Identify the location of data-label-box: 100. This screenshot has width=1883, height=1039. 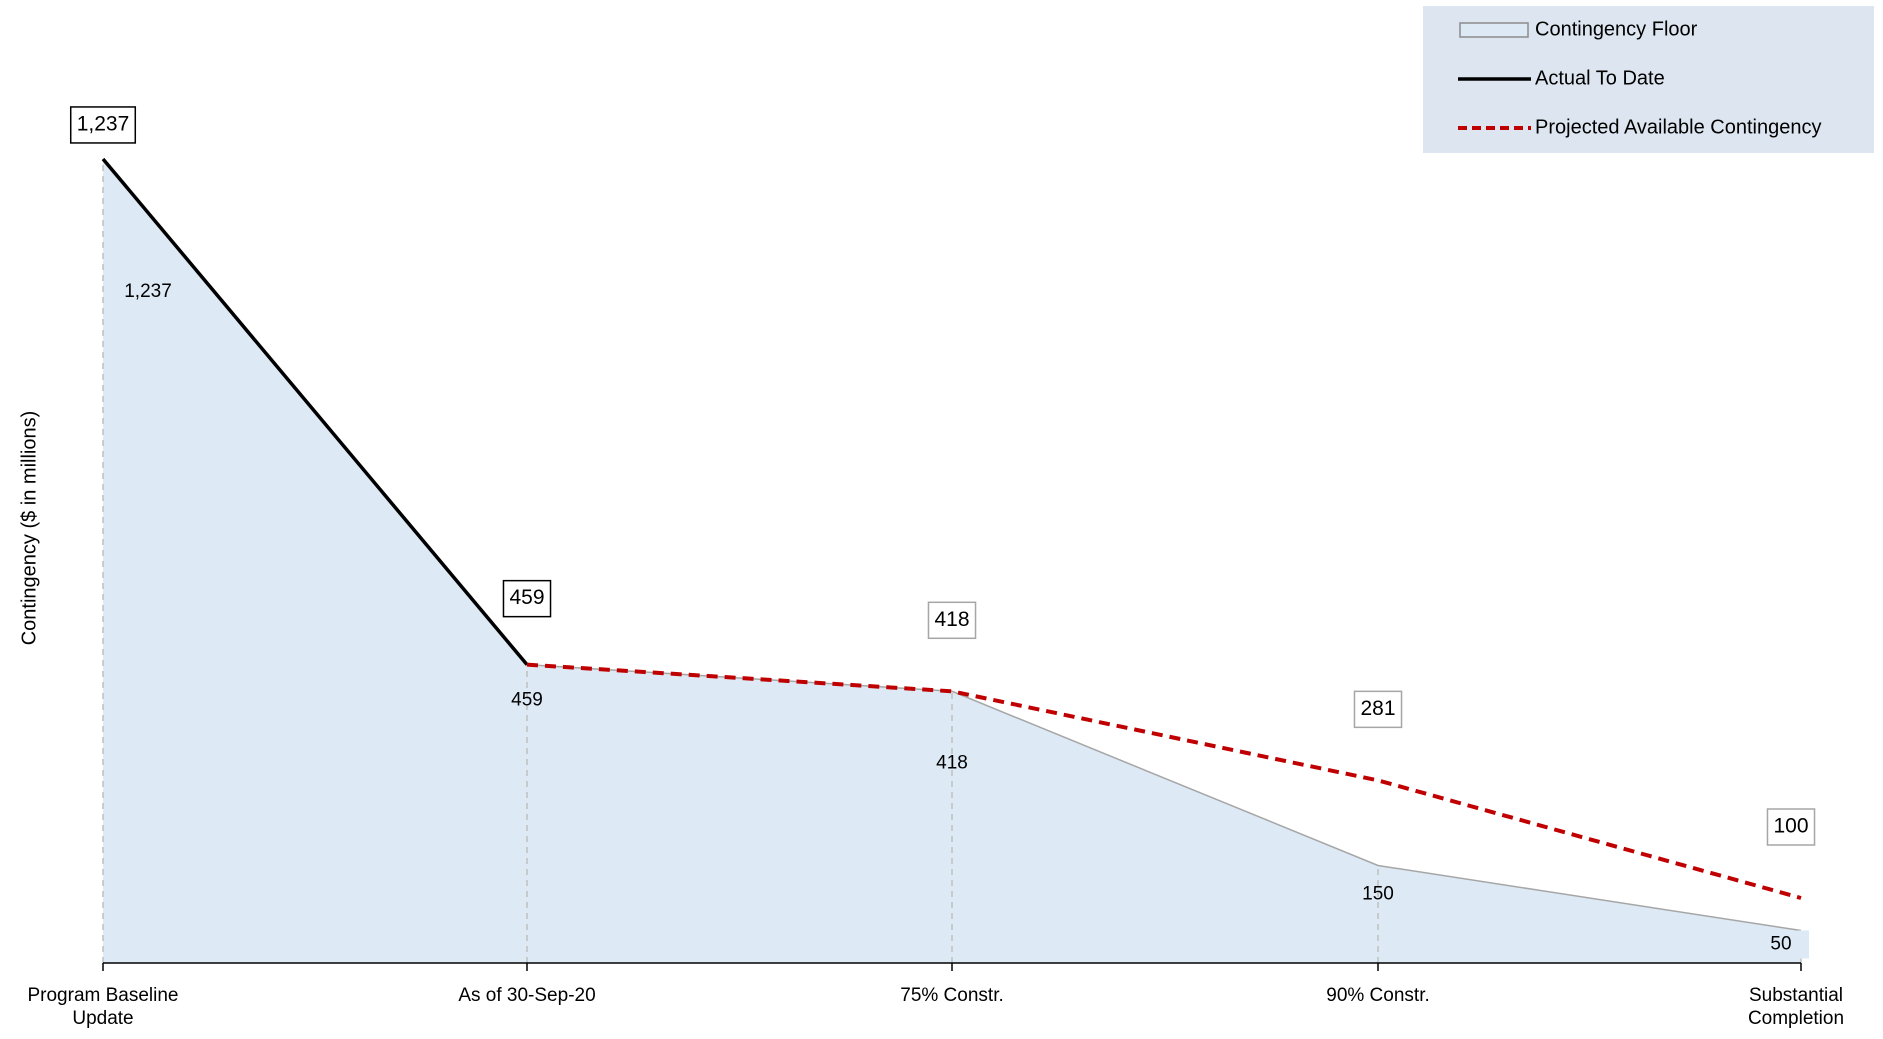
(1791, 827).